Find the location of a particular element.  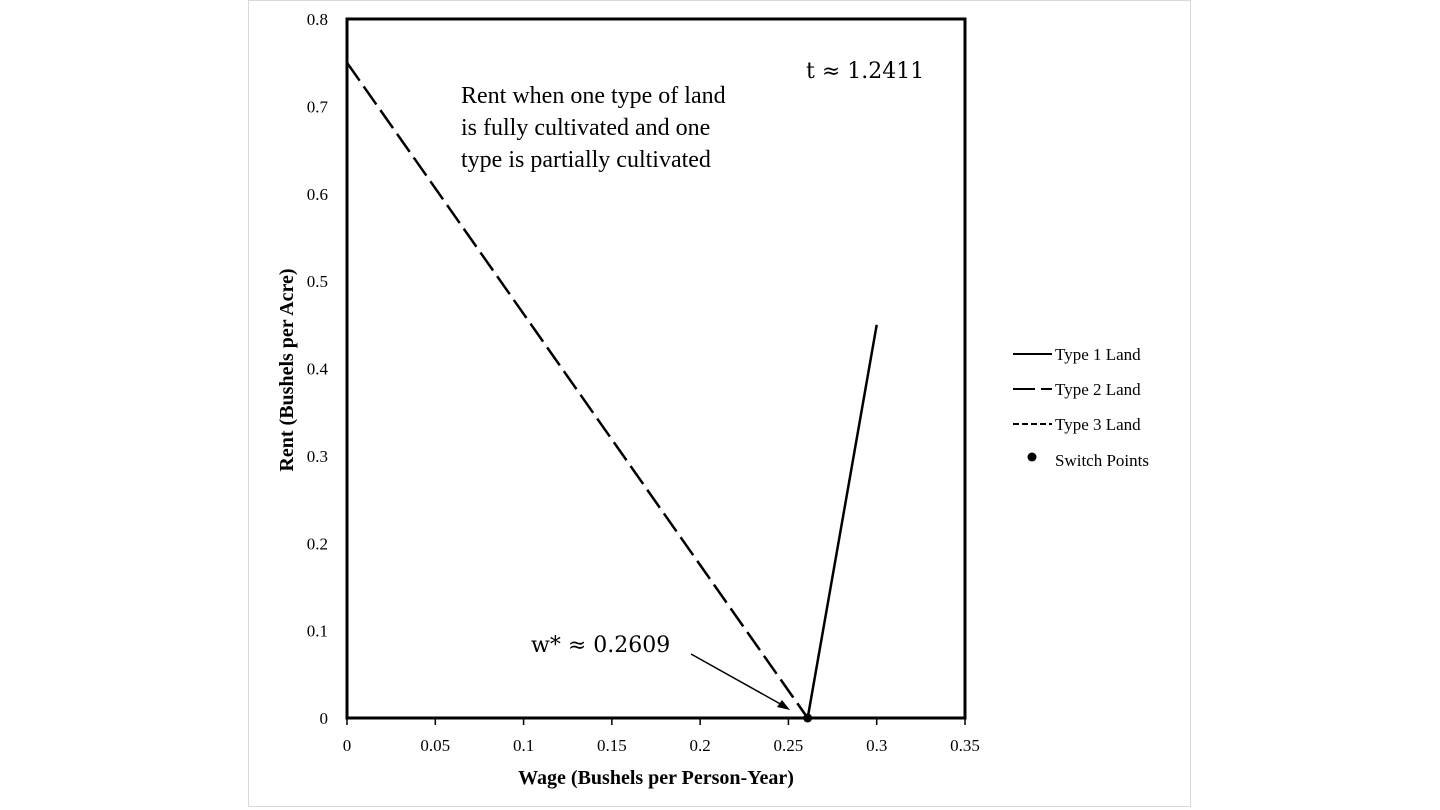

y-tick-label: 0.5 is located at coordinates (317, 281).